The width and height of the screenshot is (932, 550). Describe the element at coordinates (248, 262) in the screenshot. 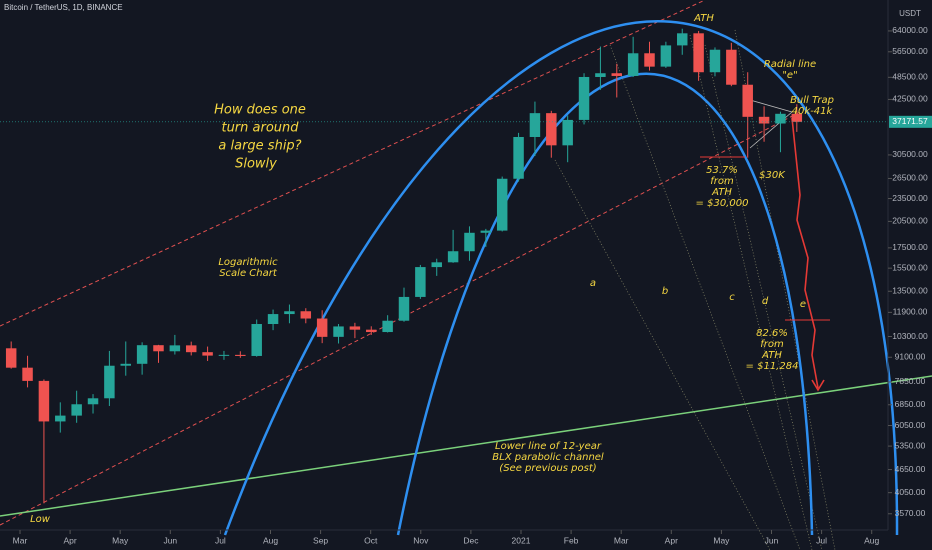

I see `annotation: Logarithmic` at that location.